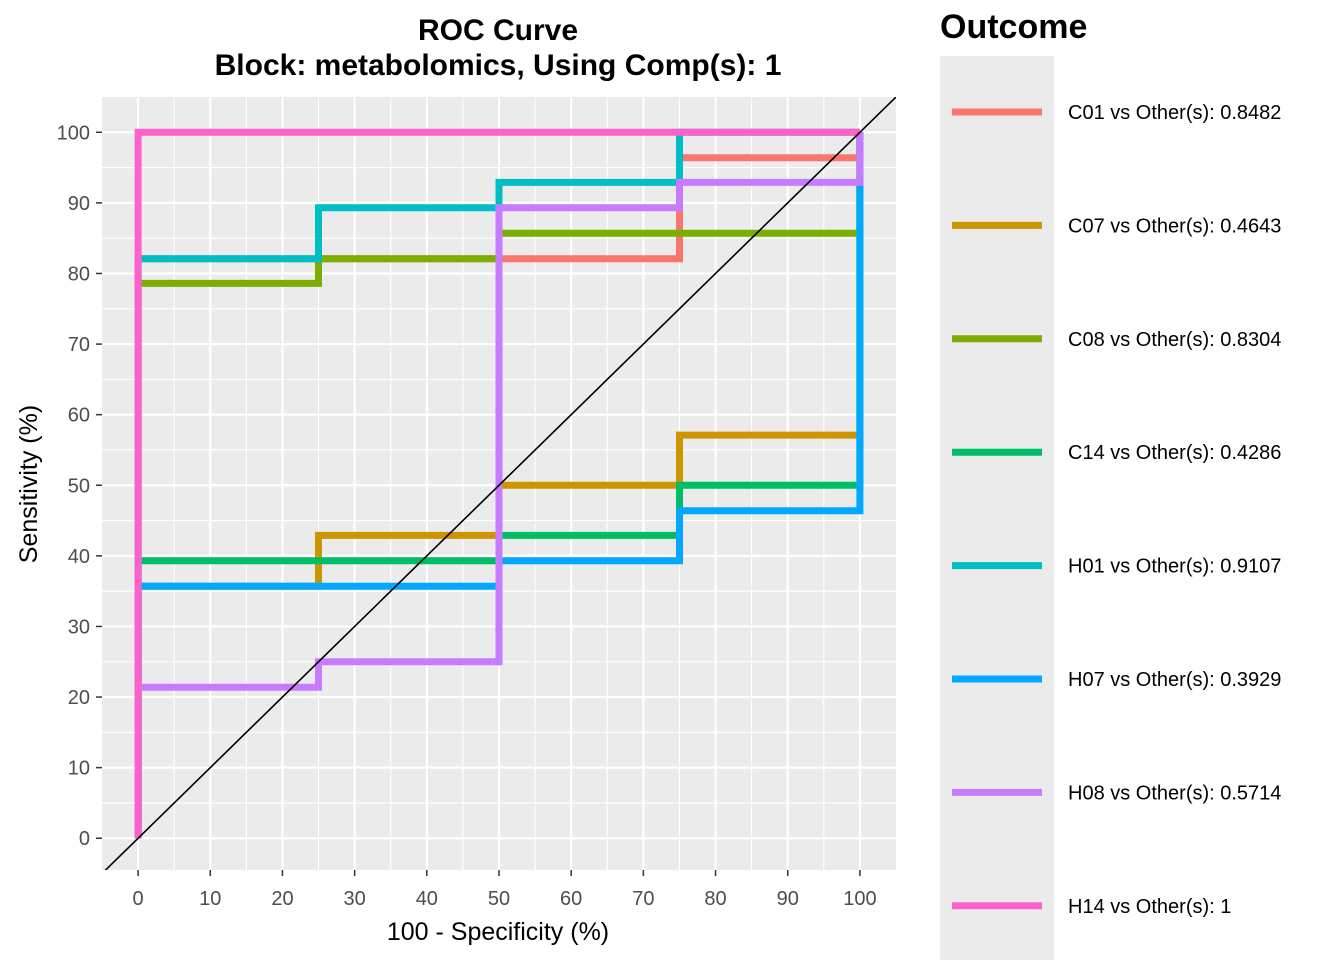 This screenshot has width=1344, height=960. I want to click on y-tick-label: 0, so click(84, 839).